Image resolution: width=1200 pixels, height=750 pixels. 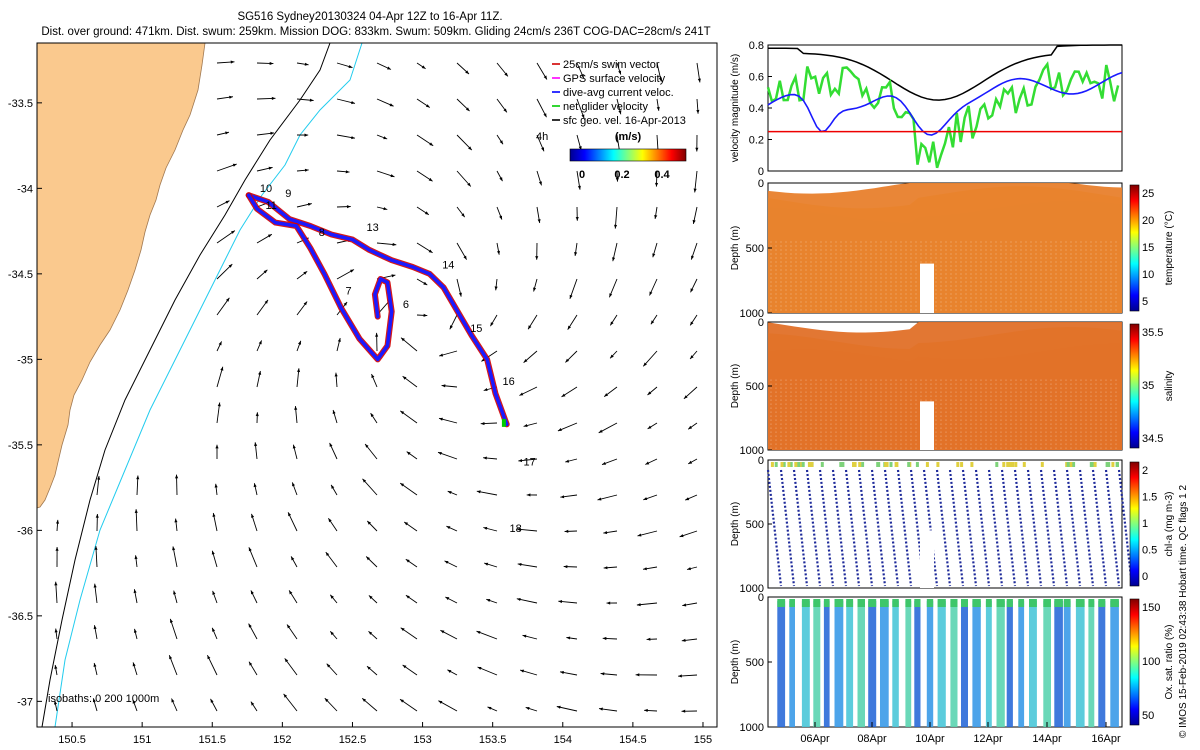 What do you see at coordinates (406, 305) in the screenshot?
I see `day-label: 6` at bounding box center [406, 305].